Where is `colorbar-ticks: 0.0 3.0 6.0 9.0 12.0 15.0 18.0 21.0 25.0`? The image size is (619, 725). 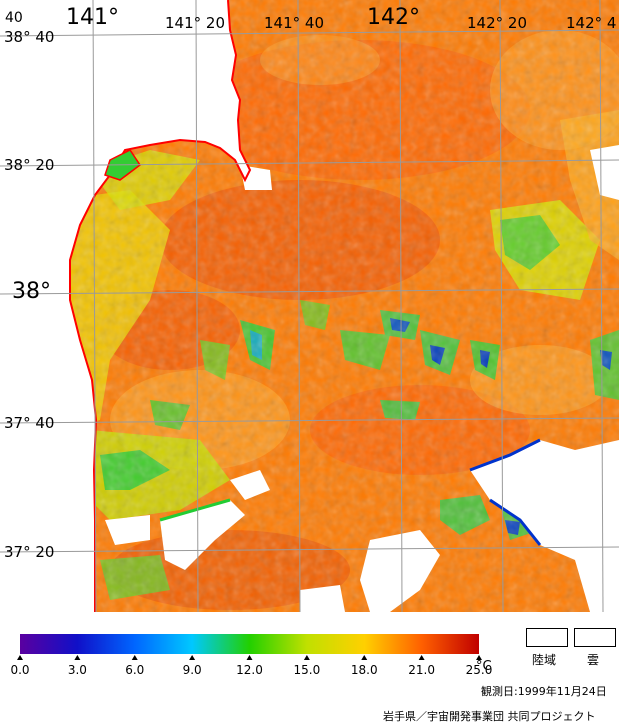
colorbar-ticks: 0.0 3.0 6.0 9.0 12.0 15.0 18.0 21.0 25.0 is located at coordinates (251, 666).